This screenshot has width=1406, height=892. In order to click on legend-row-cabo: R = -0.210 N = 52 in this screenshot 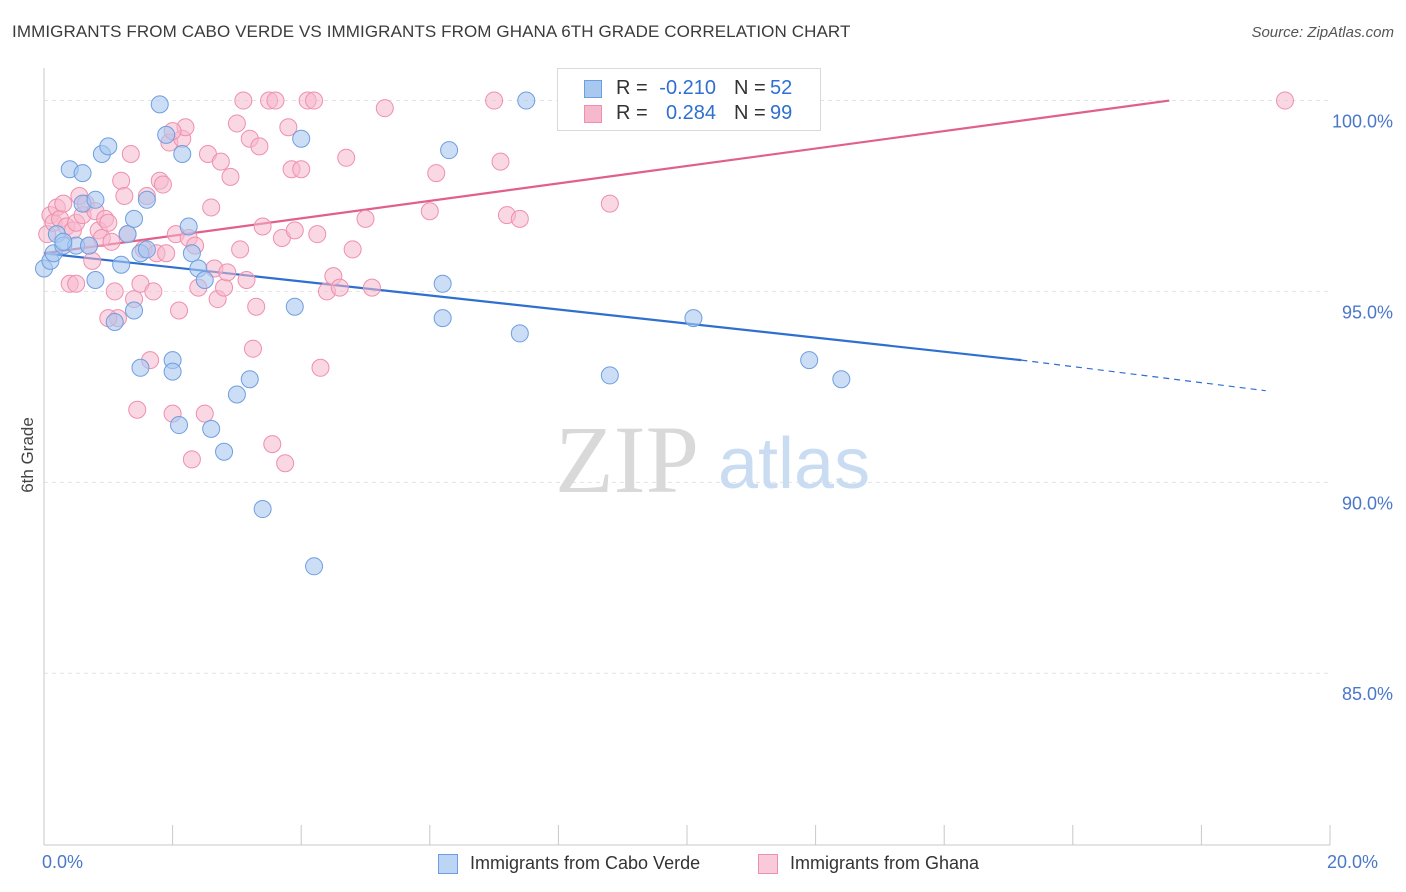, I will do `click(689, 90)`.